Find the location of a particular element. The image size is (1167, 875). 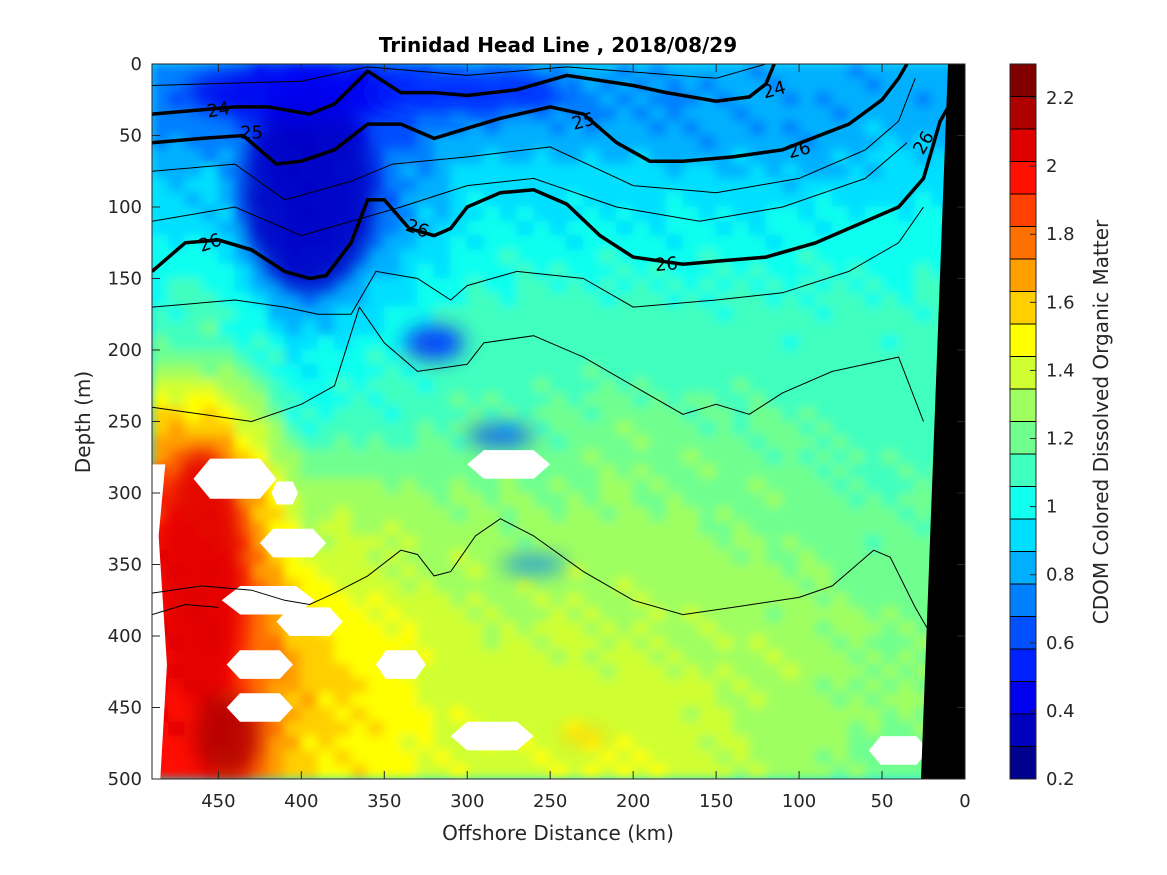

no-data-blob is located at coordinates (260, 707).